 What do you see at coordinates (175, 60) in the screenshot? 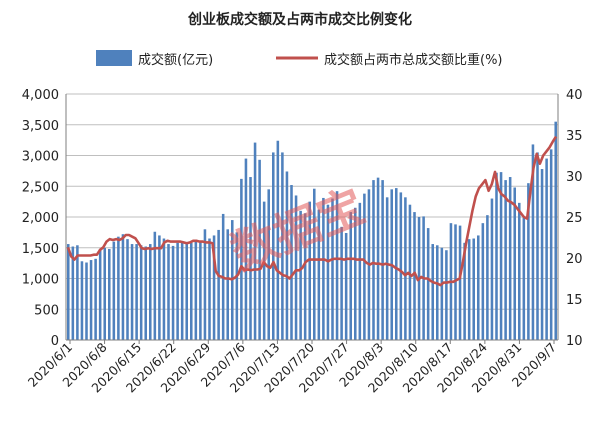
I see `legend-label-bar: 成交额(亿元)` at bounding box center [175, 60].